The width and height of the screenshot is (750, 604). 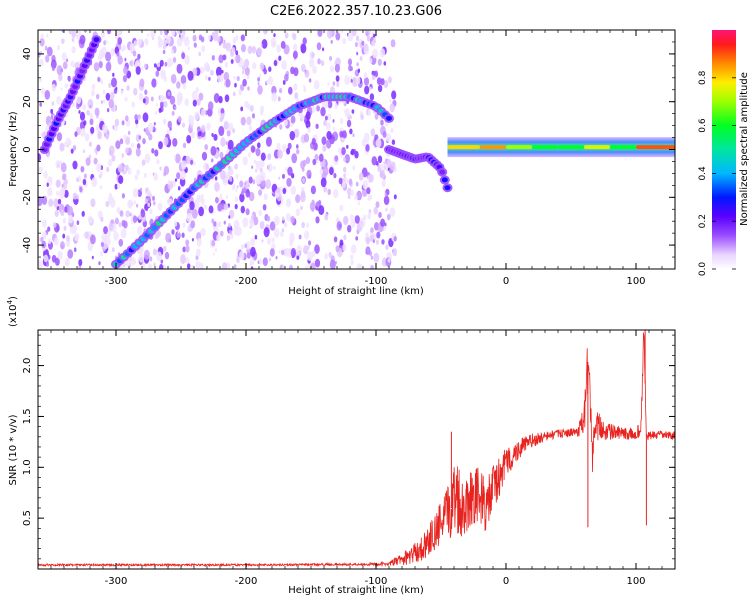 I want to click on snr-ytick-label: 0.5, so click(x=27, y=518).